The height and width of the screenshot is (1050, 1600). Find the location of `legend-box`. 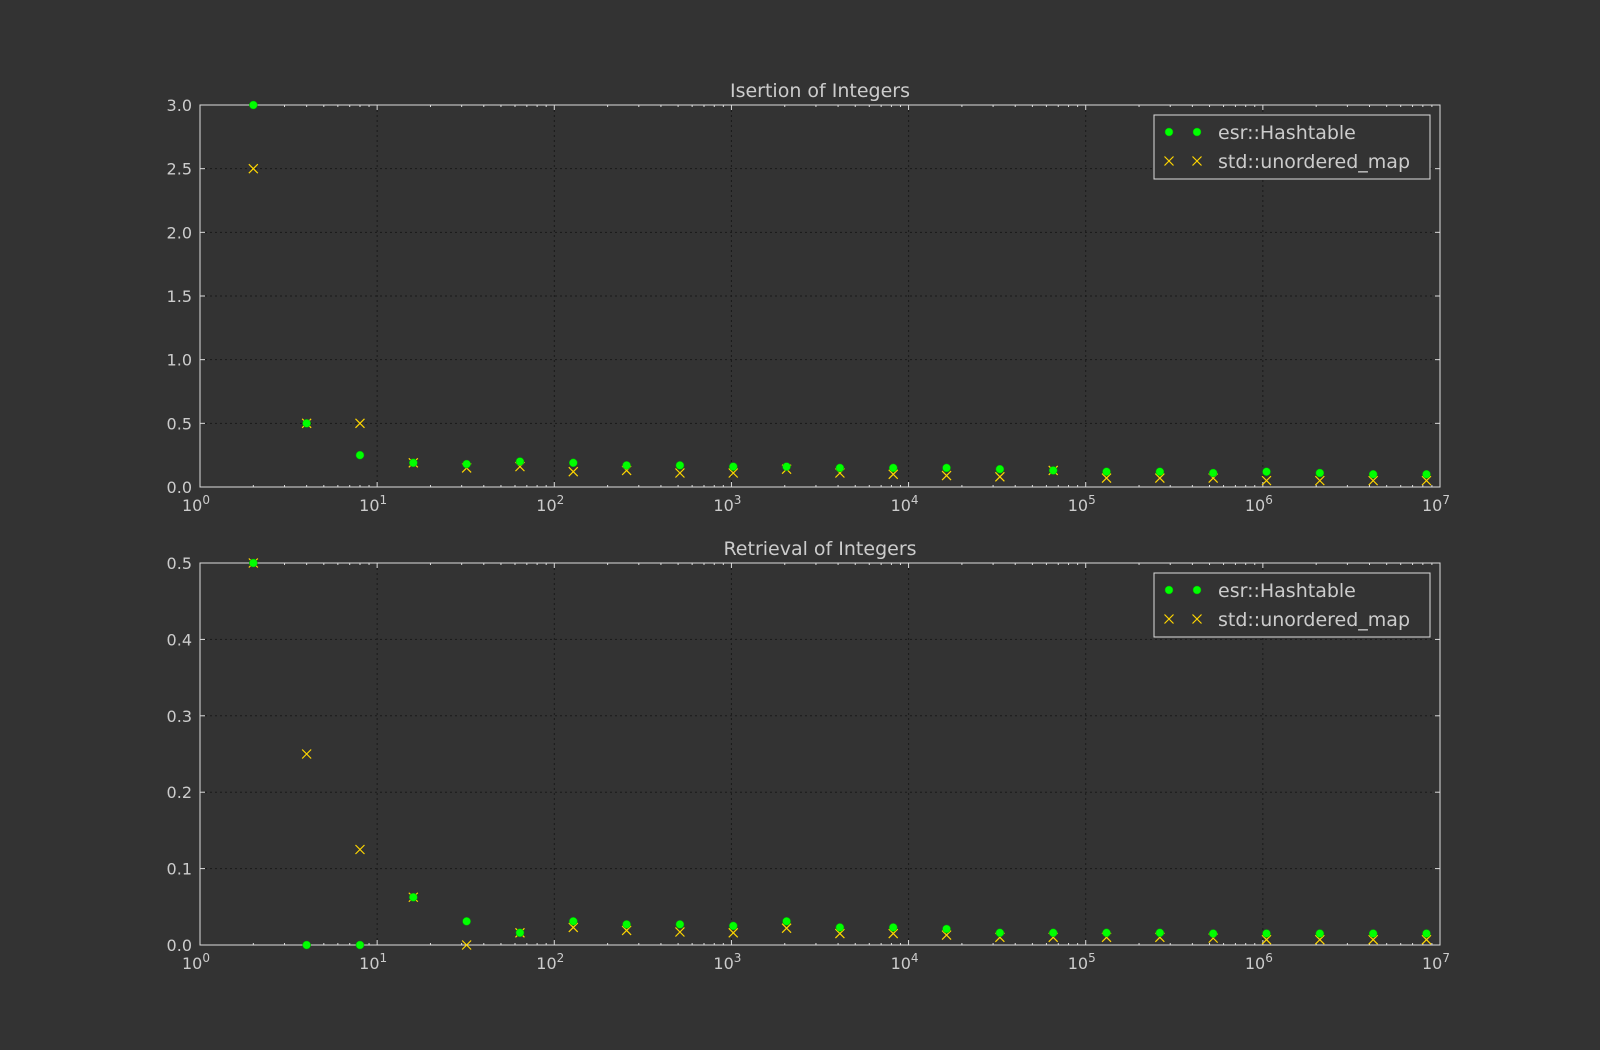

legend-box is located at coordinates (1292, 147).